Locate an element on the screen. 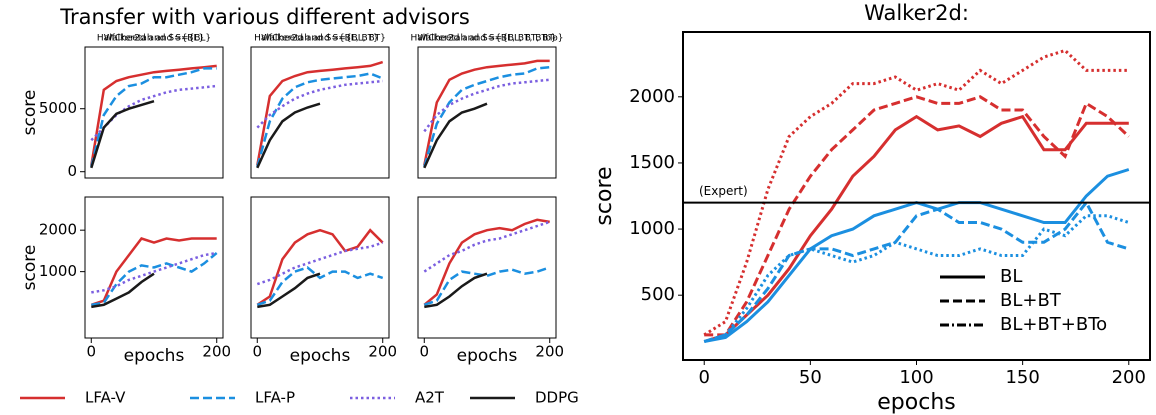 This screenshot has width=1156, height=415. y-tick-label: 5000 is located at coordinates (58, 108).